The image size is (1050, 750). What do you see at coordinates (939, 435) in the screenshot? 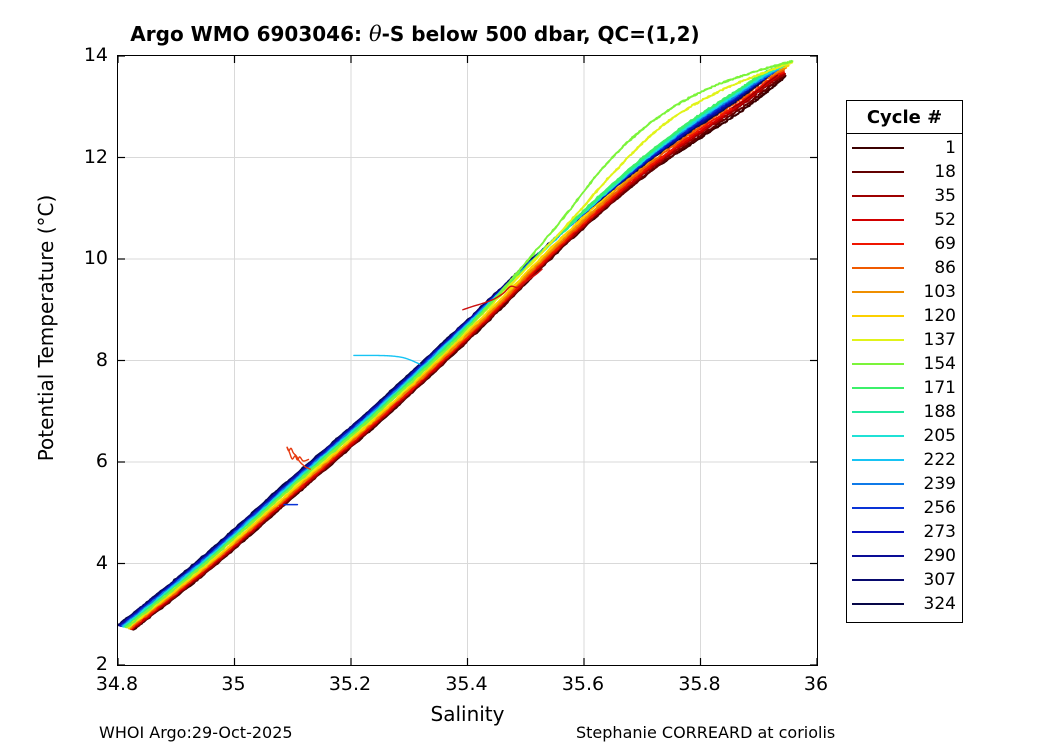
I see `legend-item-label: 205` at bounding box center [939, 435].